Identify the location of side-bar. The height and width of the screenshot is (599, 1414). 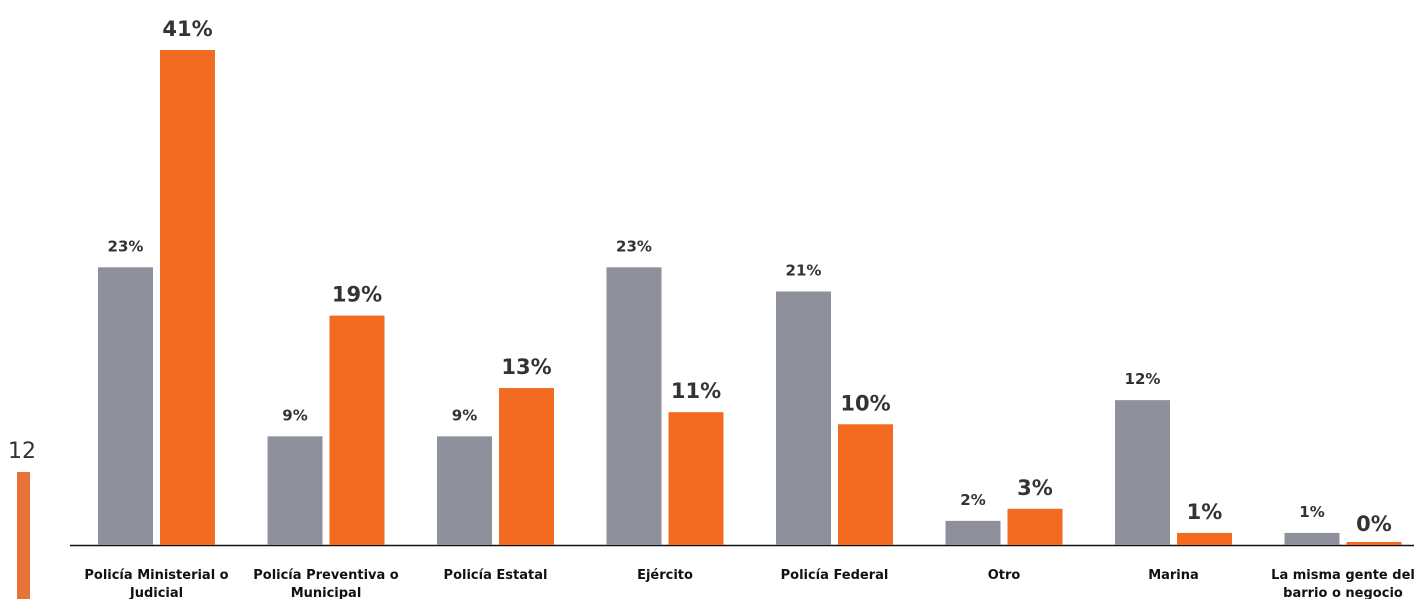
(23, 535).